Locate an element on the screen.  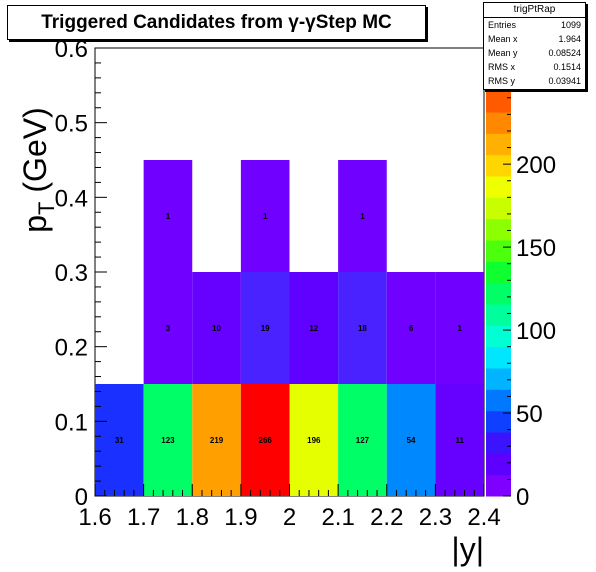
cell-value-label: 10 is located at coordinates (216, 328).